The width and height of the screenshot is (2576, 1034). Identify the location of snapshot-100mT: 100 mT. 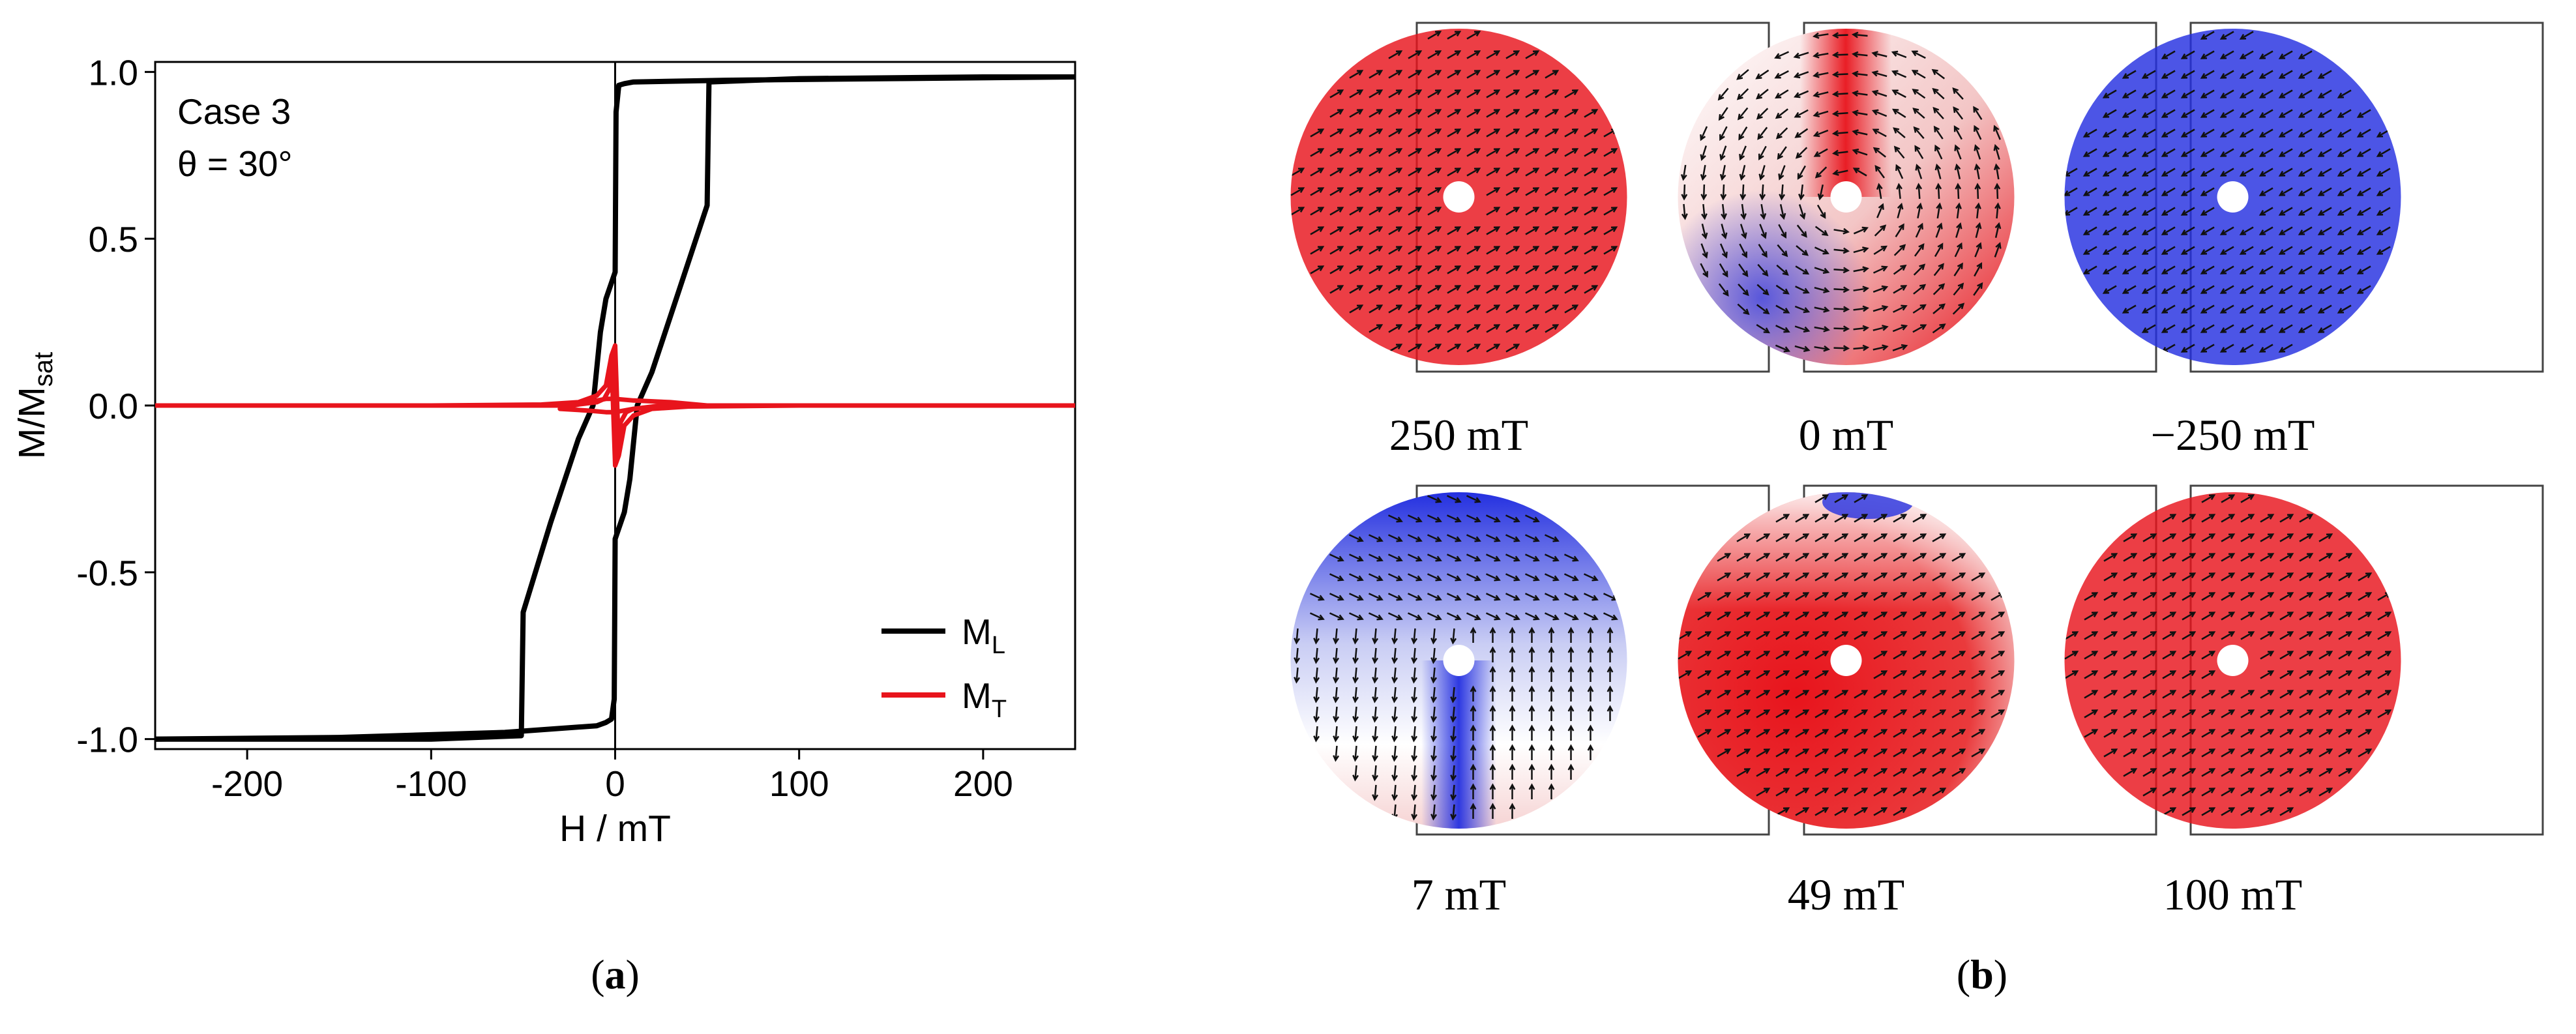
(2304, 701).